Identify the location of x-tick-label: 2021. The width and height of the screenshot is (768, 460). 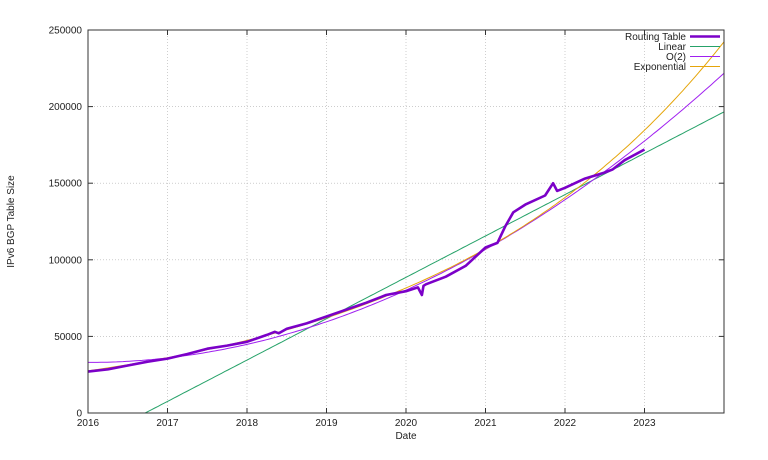
(485, 423).